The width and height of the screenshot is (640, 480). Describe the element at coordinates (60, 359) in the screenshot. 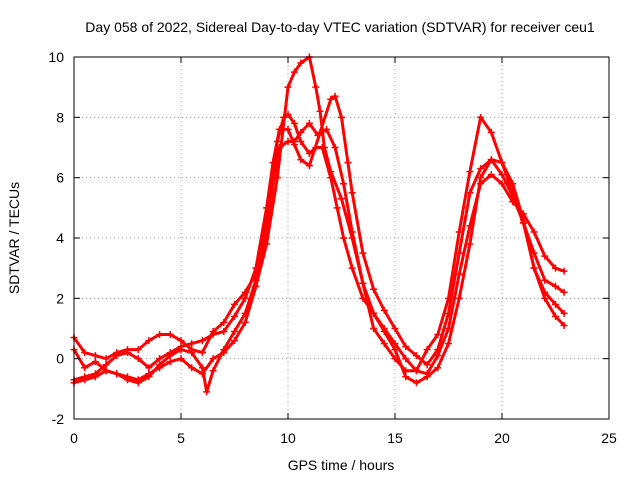

I see `y-tick-label: 0` at that location.